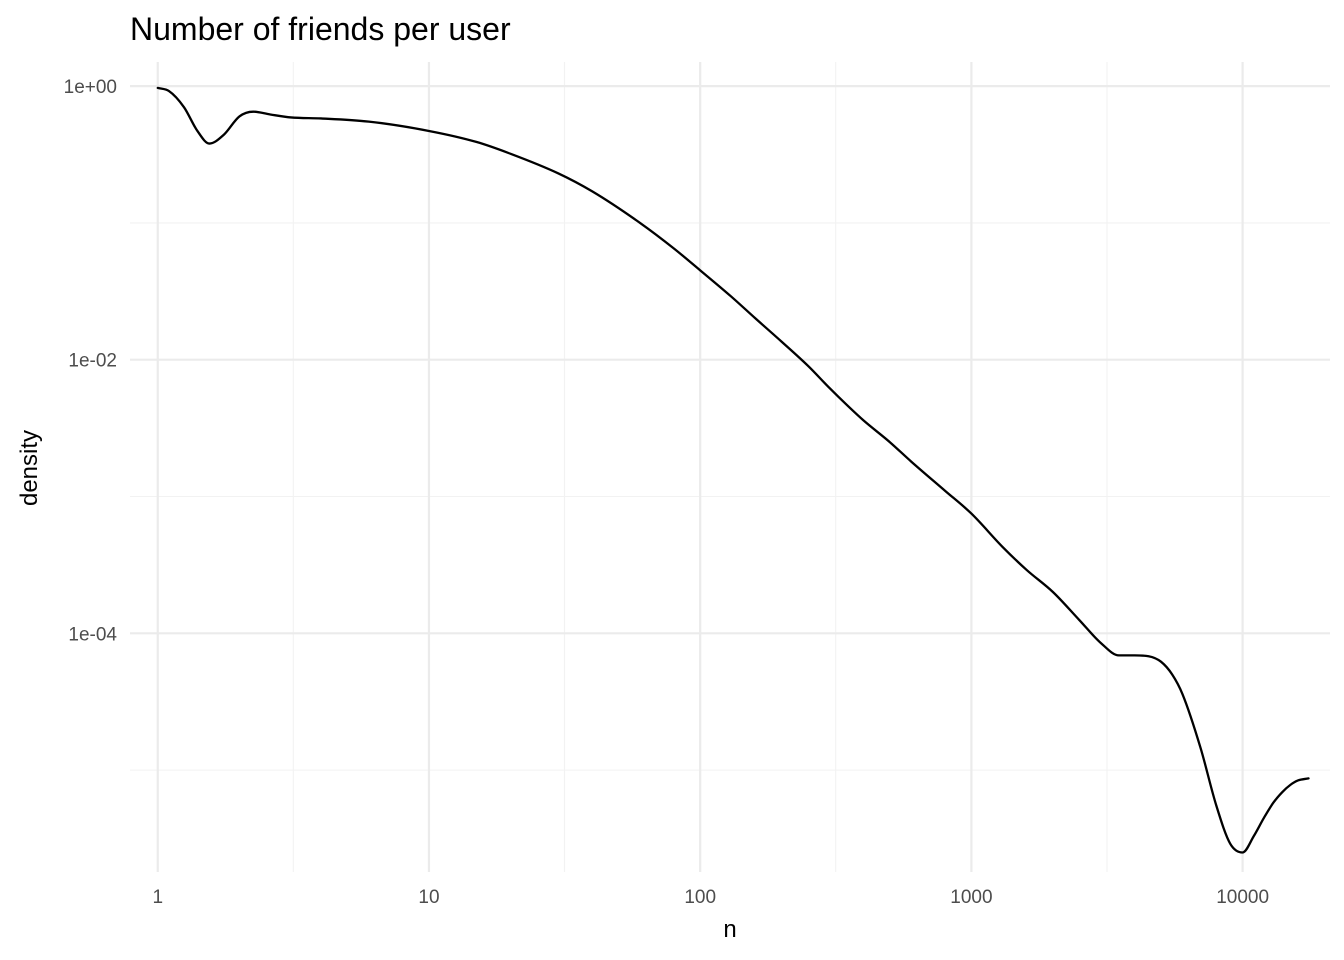 The height and width of the screenshot is (960, 1344). Describe the element at coordinates (971, 897) in the screenshot. I see `x-tick-label: 1000` at that location.